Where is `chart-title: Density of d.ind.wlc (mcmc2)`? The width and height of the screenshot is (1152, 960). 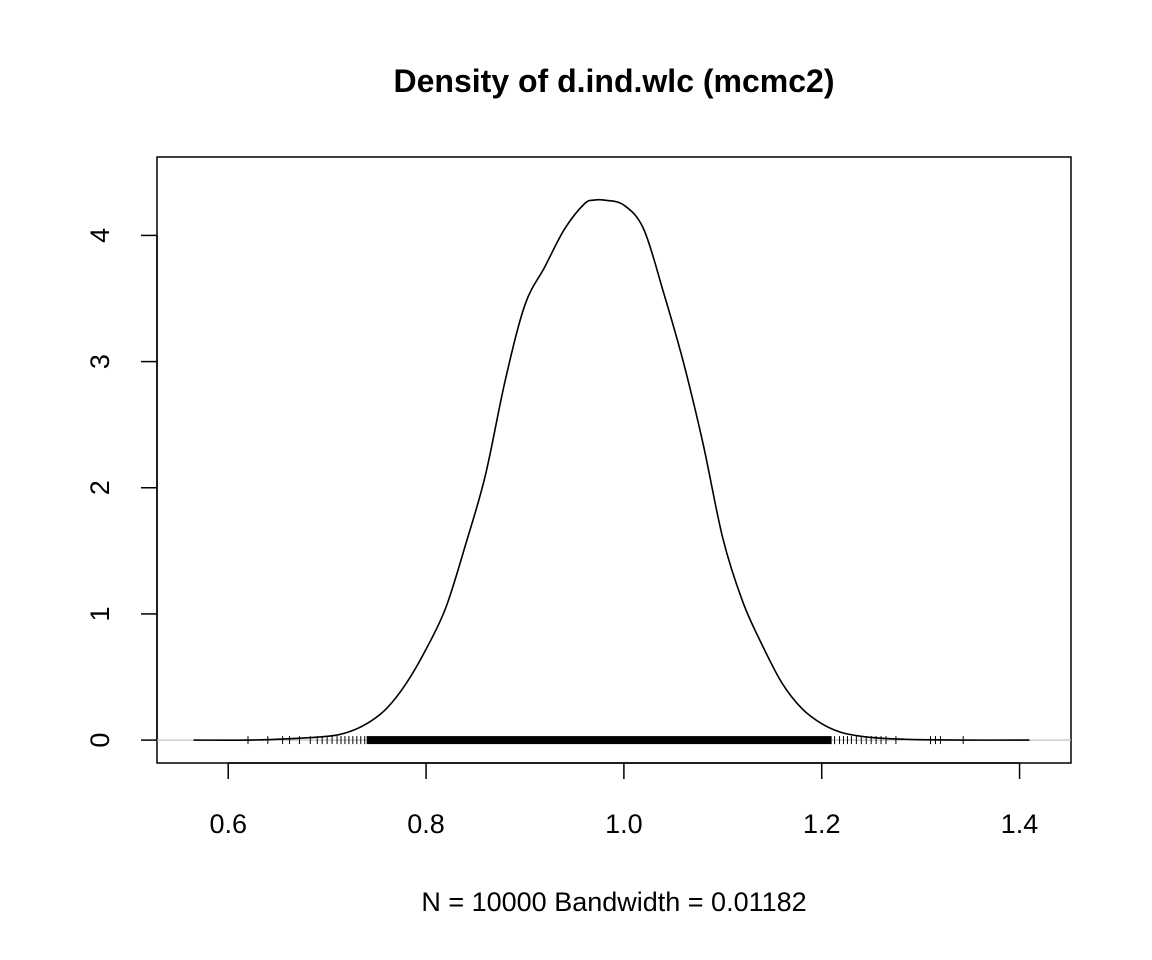
chart-title: Density of d.ind.wlc (mcmc2) is located at coordinates (614, 81).